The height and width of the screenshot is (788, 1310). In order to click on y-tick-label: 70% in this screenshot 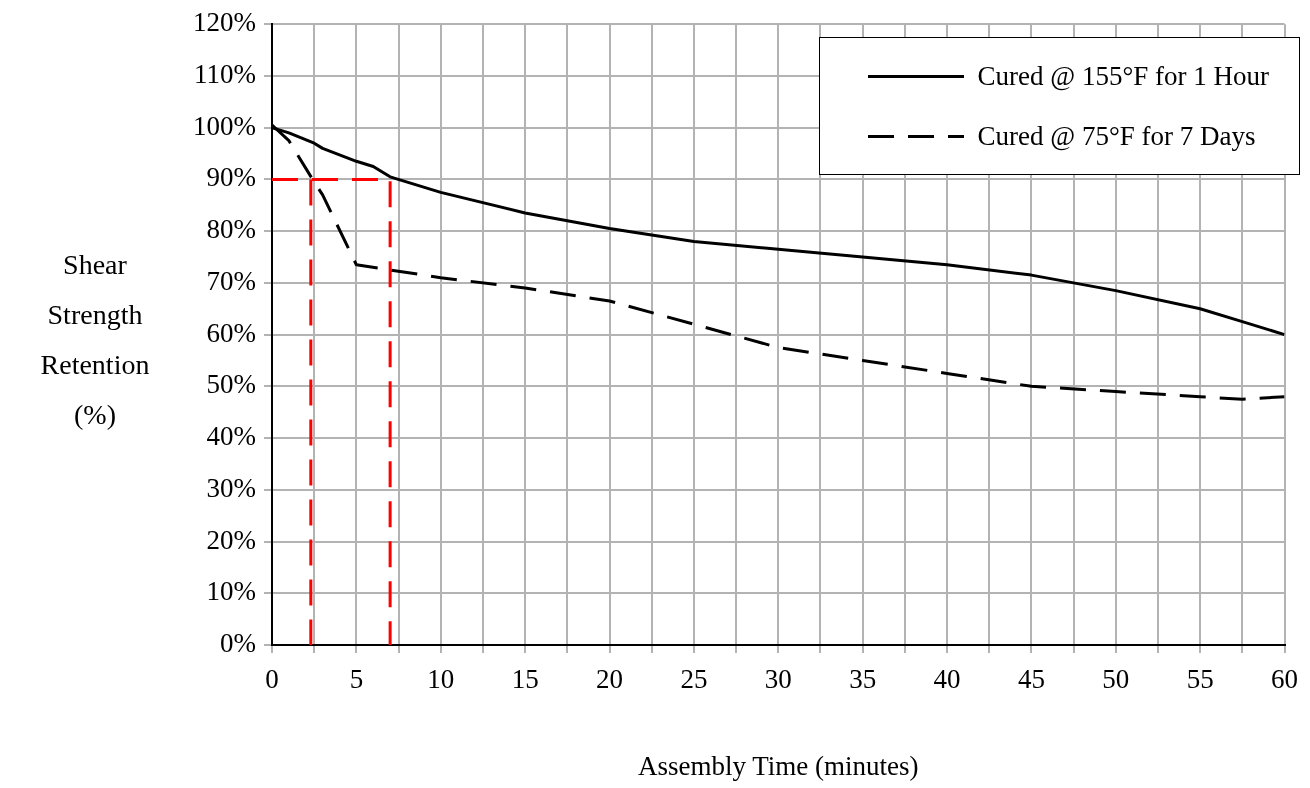, I will do `click(231, 280)`.